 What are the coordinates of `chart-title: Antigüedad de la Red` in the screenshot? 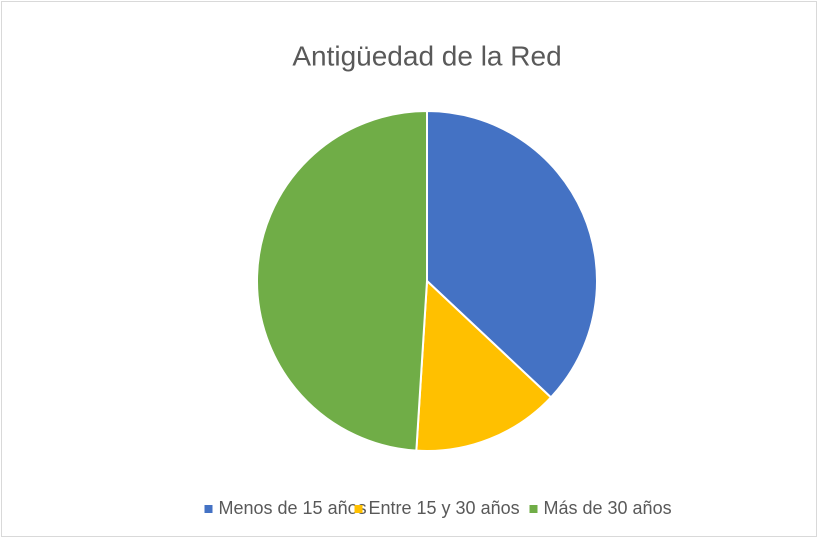 It's located at (426, 55).